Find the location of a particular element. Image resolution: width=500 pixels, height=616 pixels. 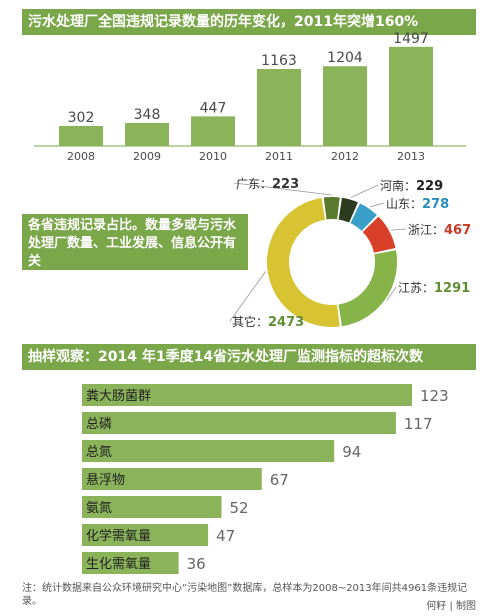

year-tick-label: 2009 is located at coordinates (147, 156).